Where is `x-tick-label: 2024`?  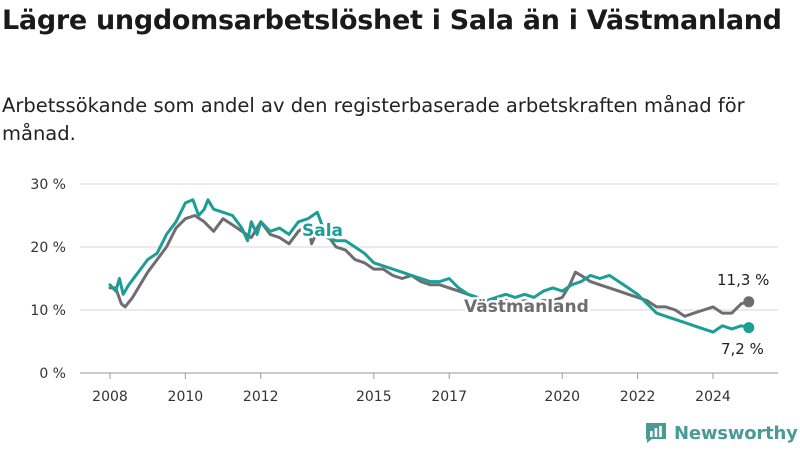 x-tick-label: 2024 is located at coordinates (713, 397).